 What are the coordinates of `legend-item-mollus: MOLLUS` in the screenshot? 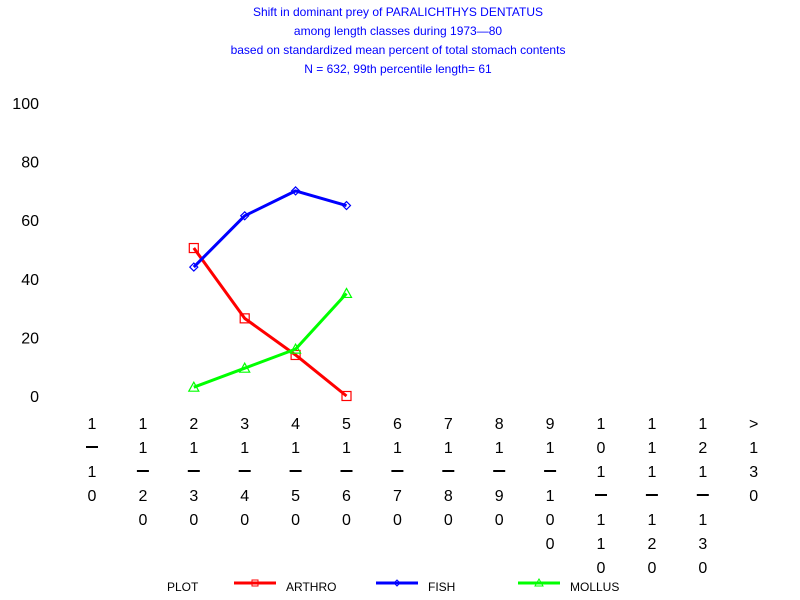 It's located at (568, 585).